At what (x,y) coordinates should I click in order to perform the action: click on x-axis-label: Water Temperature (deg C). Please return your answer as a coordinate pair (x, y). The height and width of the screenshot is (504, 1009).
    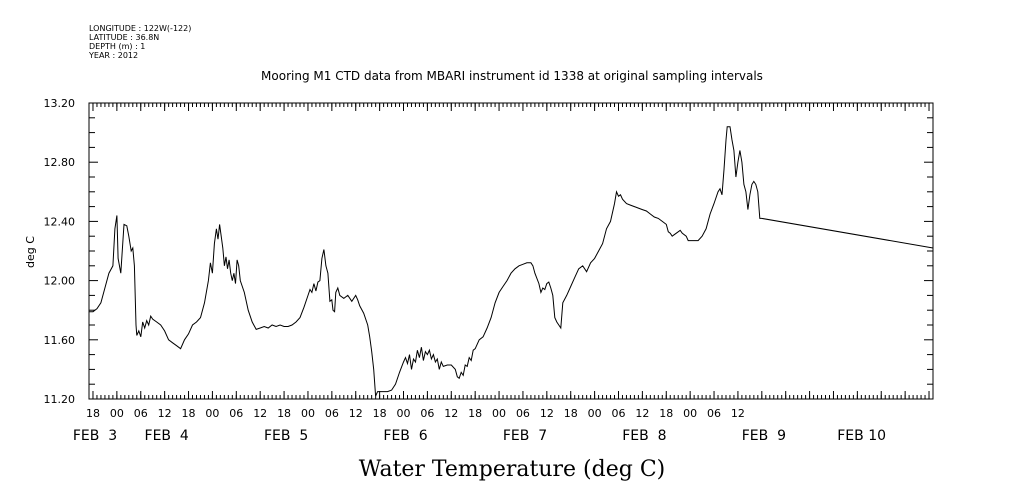
    Looking at the image, I should click on (512, 469).